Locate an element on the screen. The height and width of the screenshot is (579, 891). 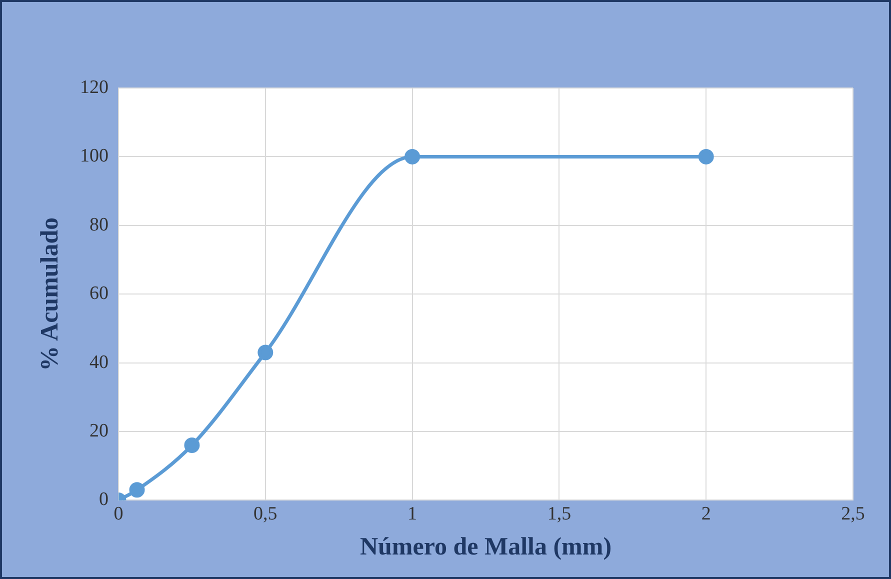
x-axis-title: Número de Malla (mm) is located at coordinates (486, 546).